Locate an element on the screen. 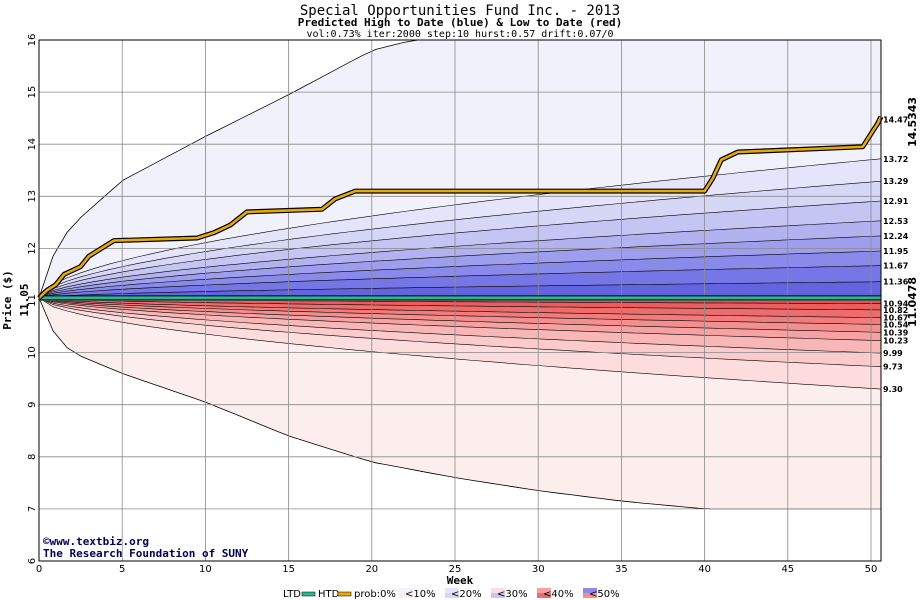  y-tick-label: 10 is located at coordinates (32, 352).